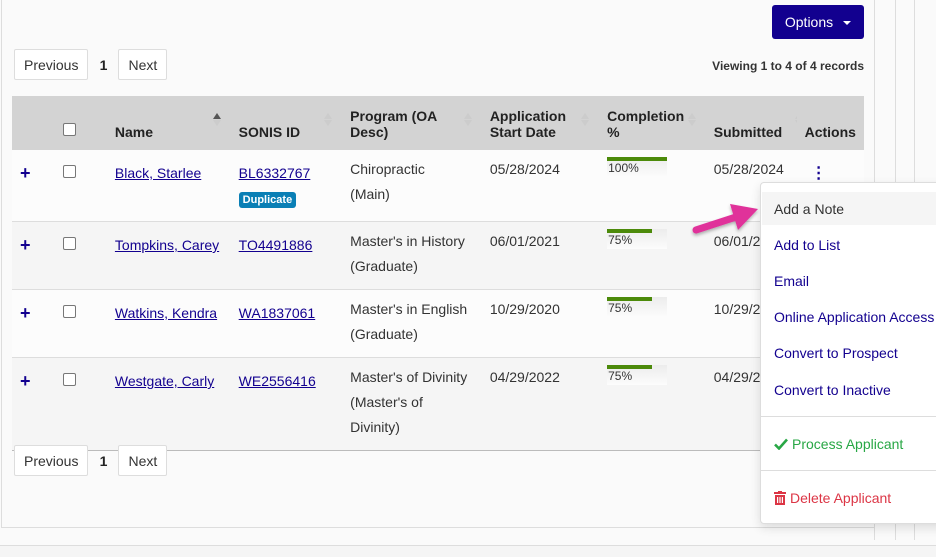 The image size is (936, 557). I want to click on cell-sonis-id: BL6332767 Duplicate, so click(286, 186).